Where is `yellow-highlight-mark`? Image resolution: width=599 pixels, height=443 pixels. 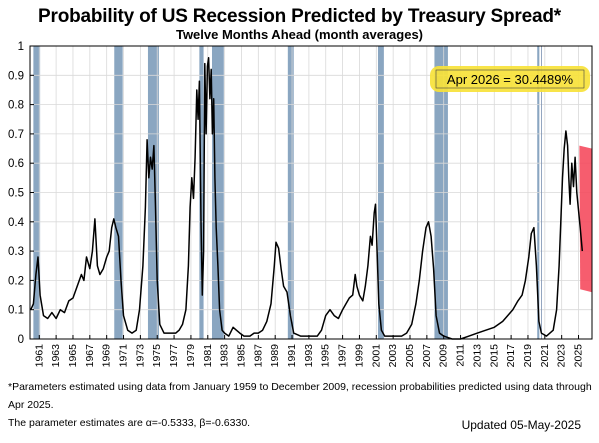
yellow-highlight-mark is located at coordinates (510, 79).